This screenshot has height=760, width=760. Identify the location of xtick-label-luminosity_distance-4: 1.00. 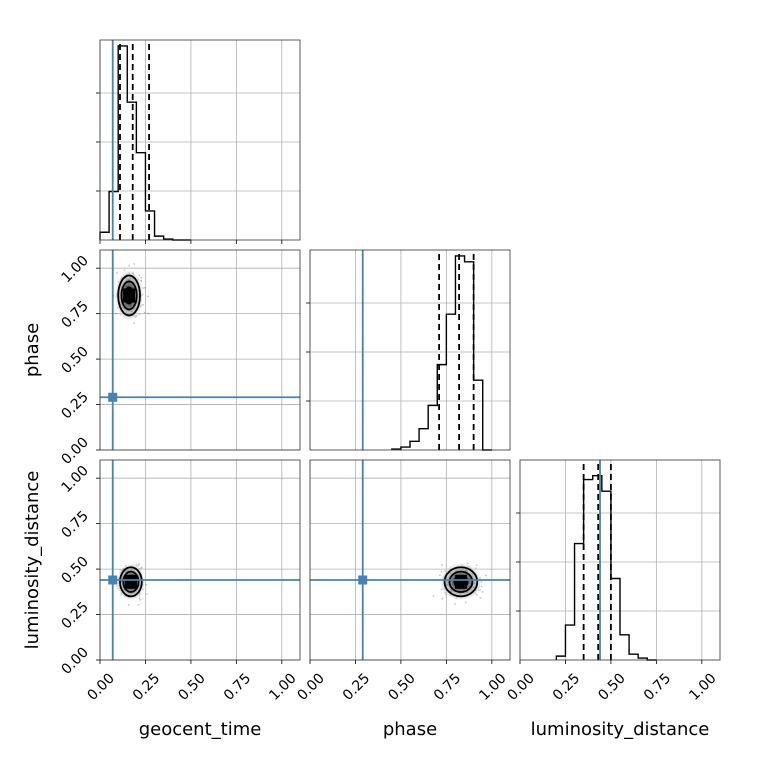
(702, 686).